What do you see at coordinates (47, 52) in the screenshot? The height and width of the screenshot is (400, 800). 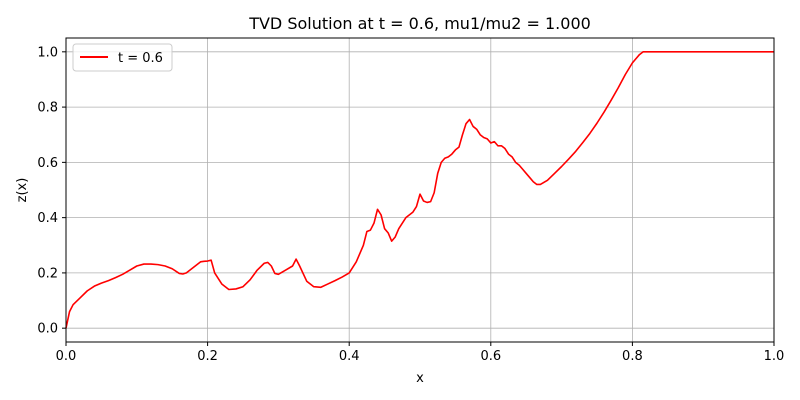 I see `y-tick-label: 1.0` at bounding box center [47, 52].